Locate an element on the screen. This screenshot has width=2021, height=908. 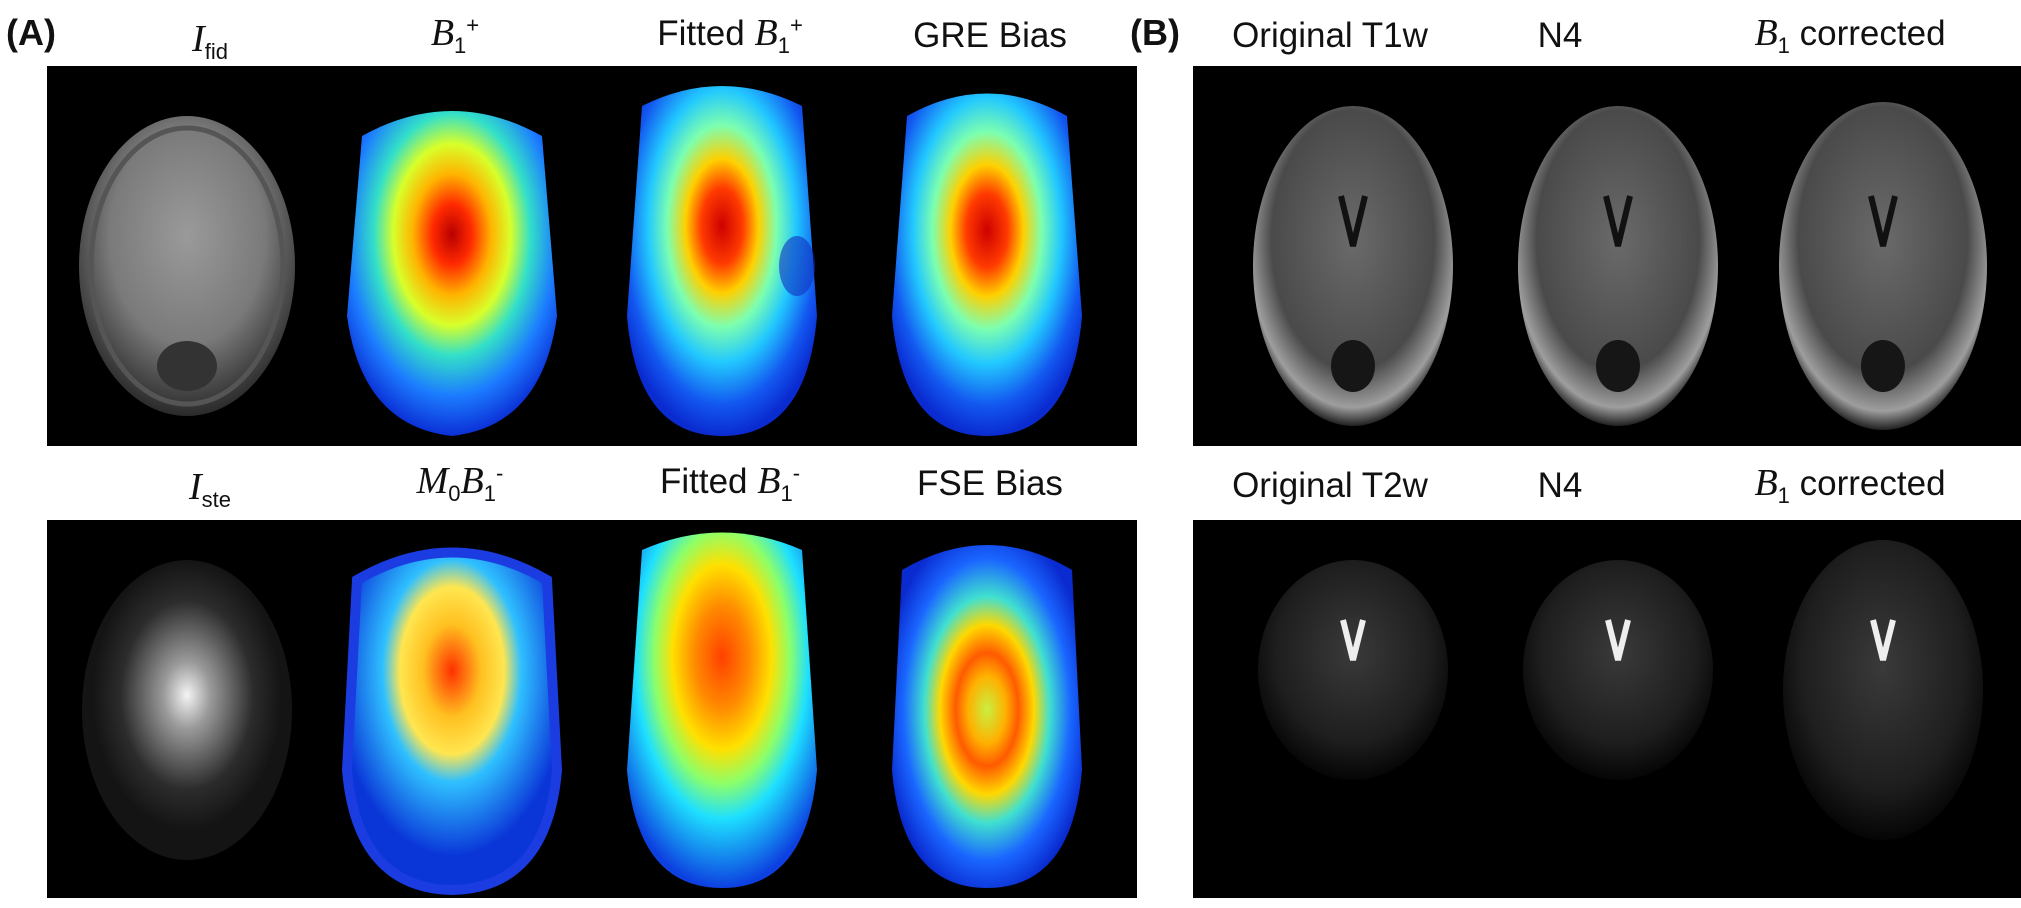
image-i-fid is located at coordinates (187, 256).